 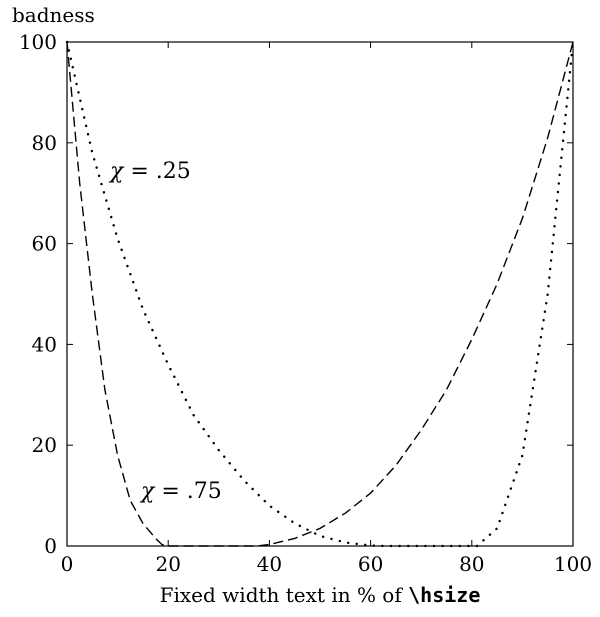 What do you see at coordinates (444, 595) in the screenshot?
I see `x-axis-label-code: \hsize` at bounding box center [444, 595].